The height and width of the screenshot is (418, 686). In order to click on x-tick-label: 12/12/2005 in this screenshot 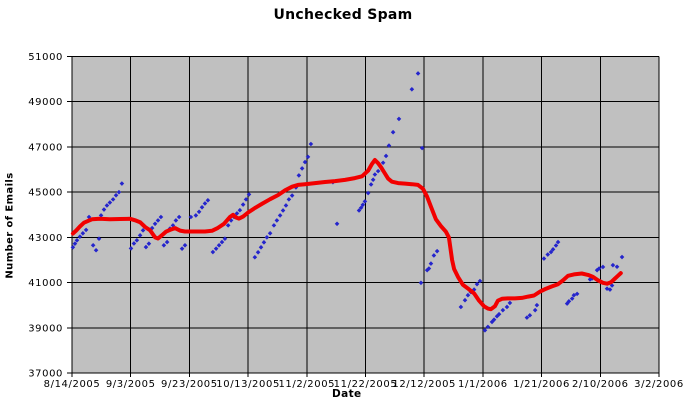, I will do `click(424, 384)`.